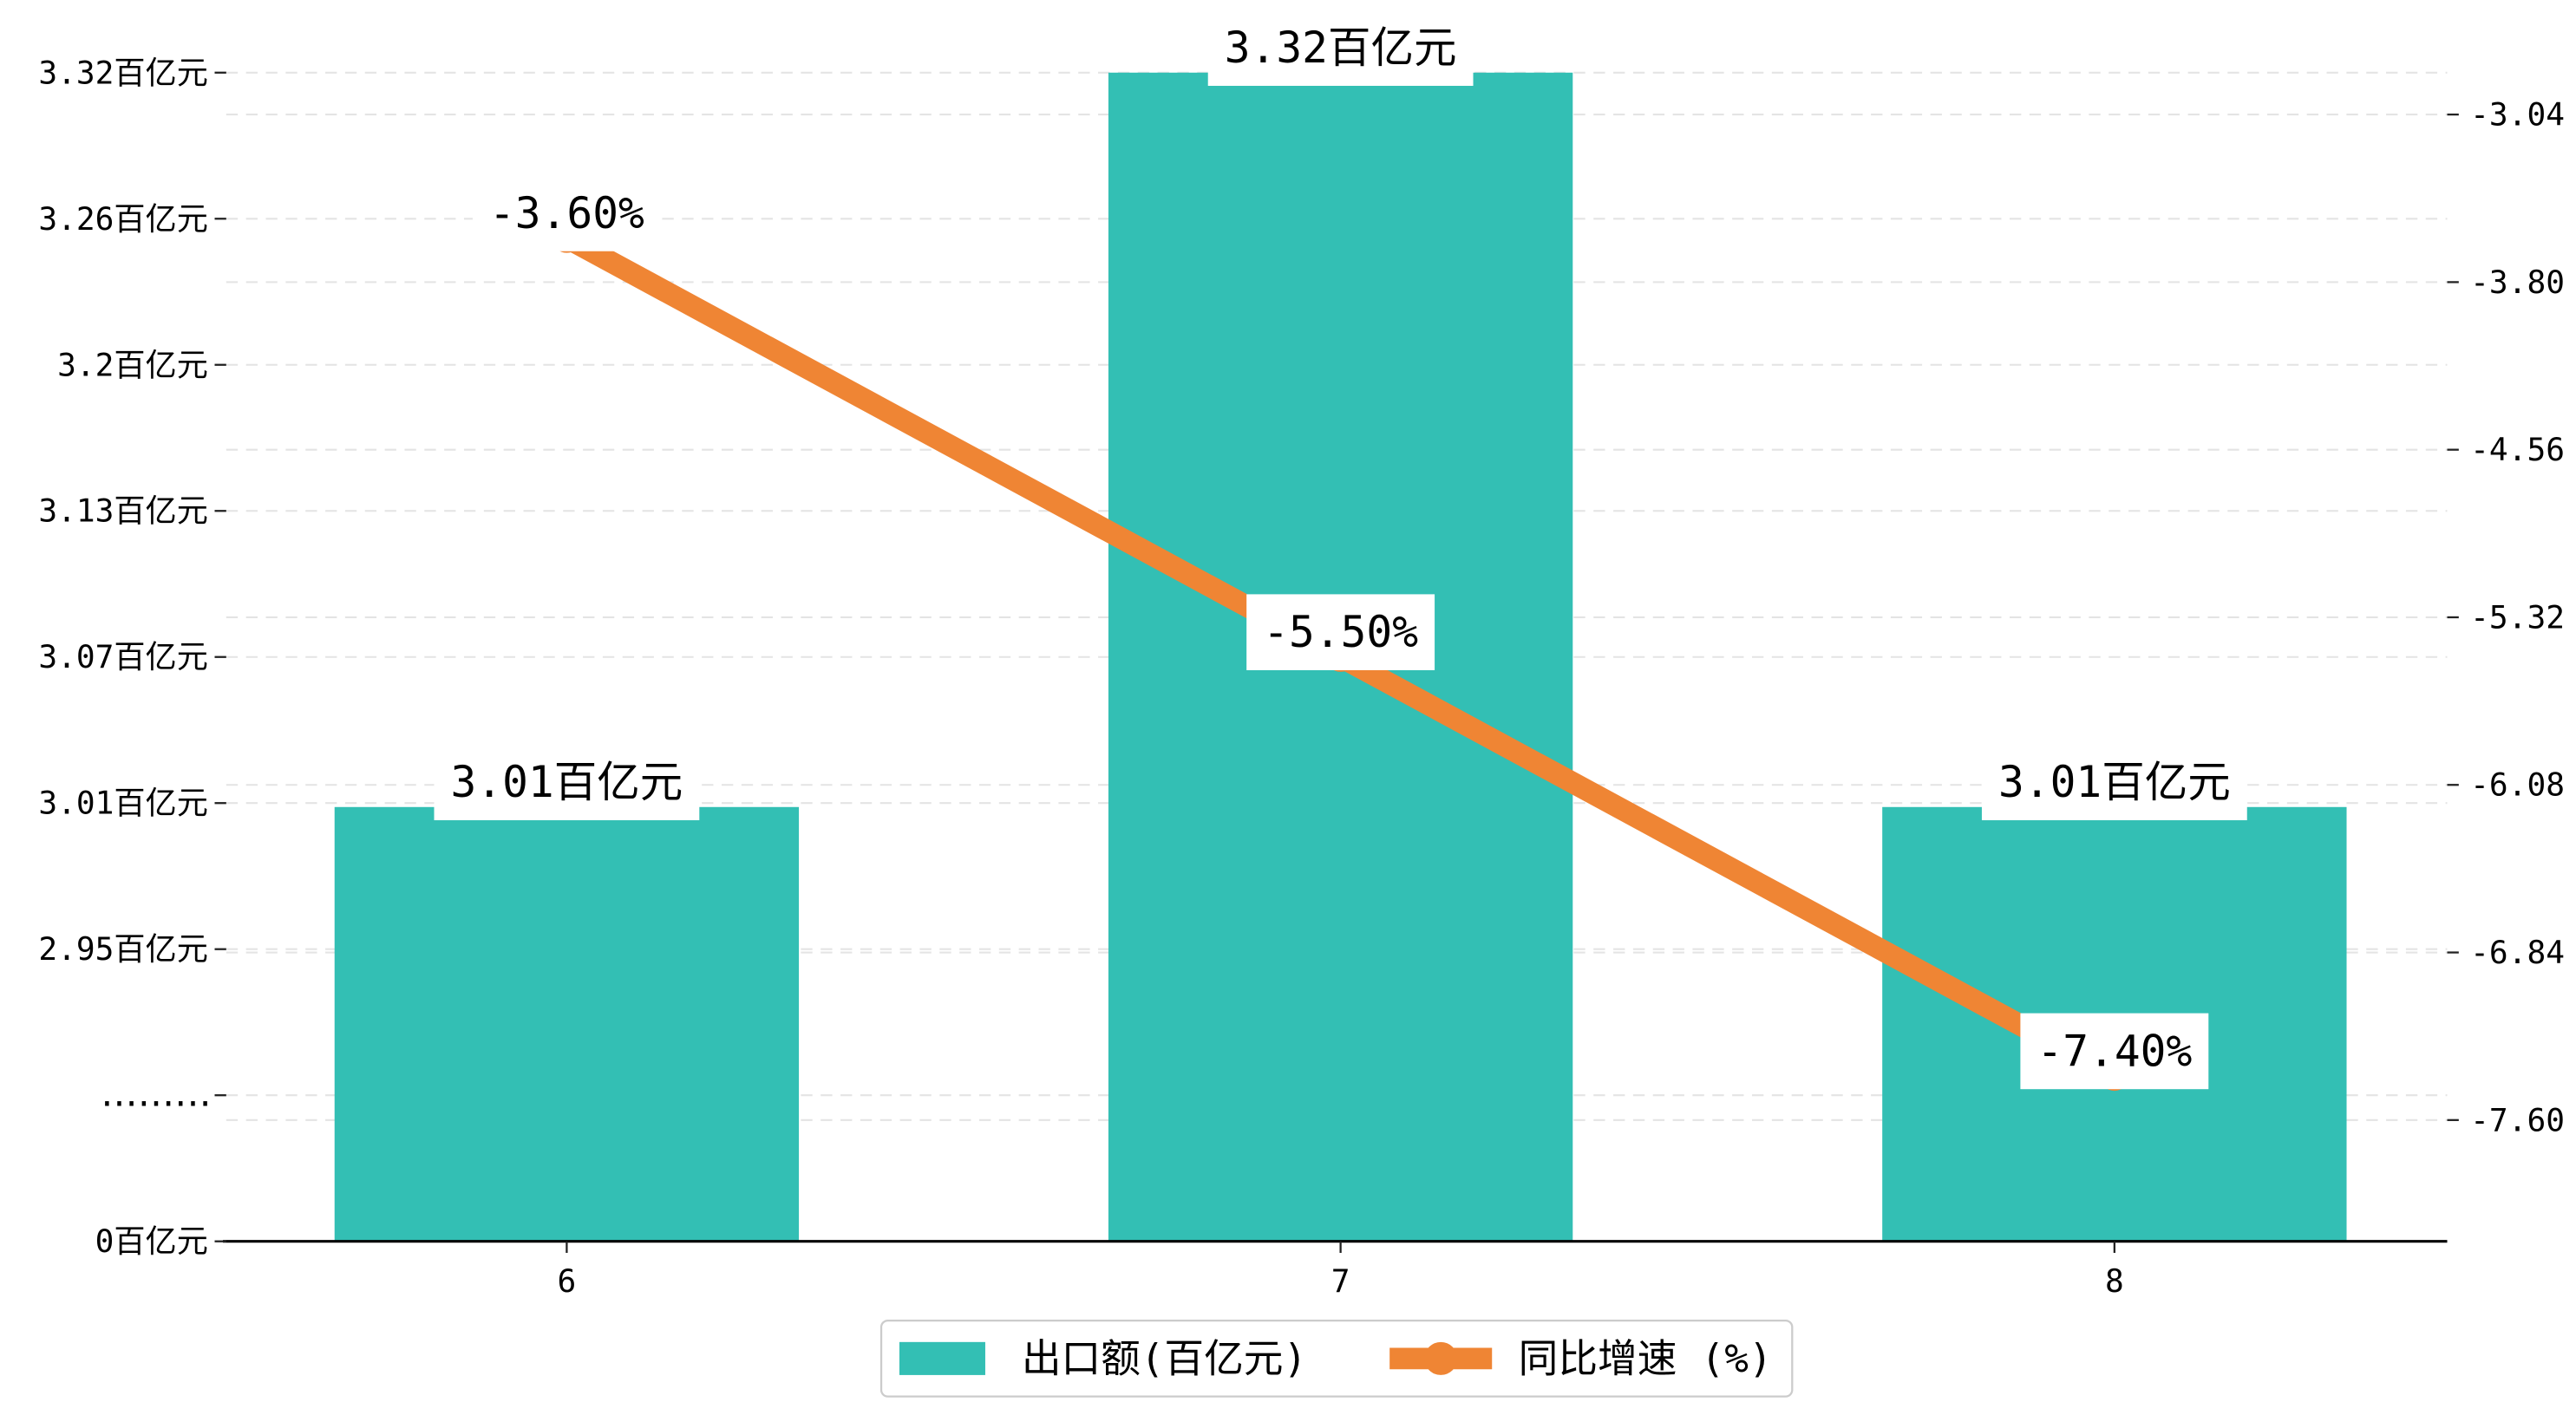 This screenshot has width=2576, height=1415. I want to click on y-left-tick-label: 3.01百亿元, so click(123, 803).